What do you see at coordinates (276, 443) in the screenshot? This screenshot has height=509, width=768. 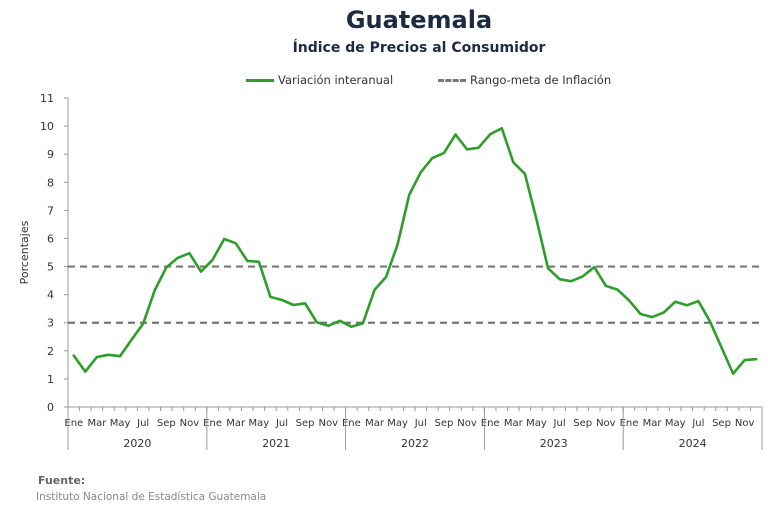 I see `year-label: 2021` at bounding box center [276, 443].